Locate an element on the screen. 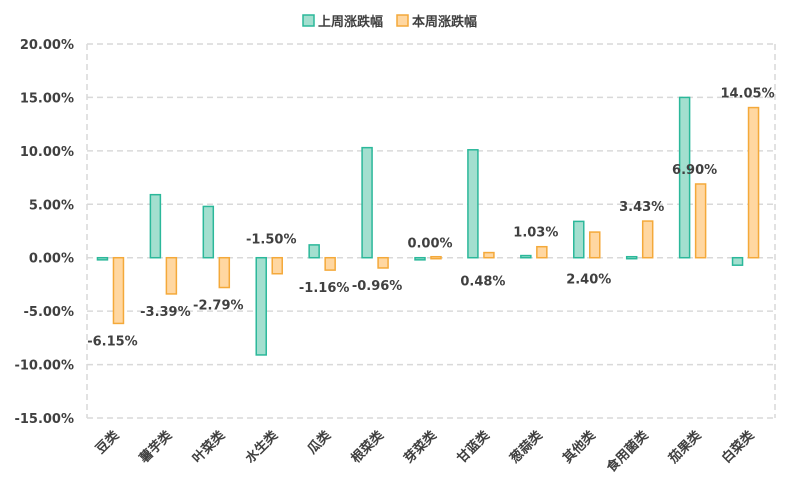  x-tick-label: 根菜类 is located at coordinates (368, 447).